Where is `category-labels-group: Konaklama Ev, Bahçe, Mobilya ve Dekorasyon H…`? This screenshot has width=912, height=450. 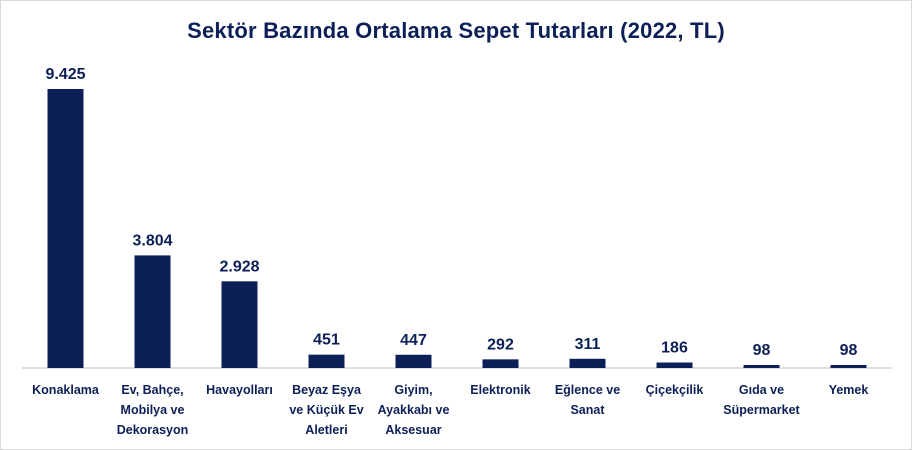
category-labels-group: Konaklama Ev, Bahçe, Mobilya ve Dekorasyon H… is located at coordinates (450, 410).